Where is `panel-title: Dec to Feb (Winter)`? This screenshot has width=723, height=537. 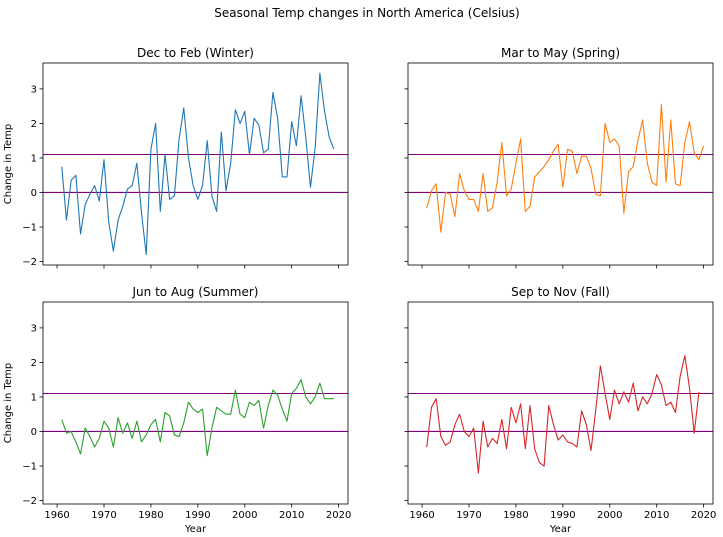 panel-title: Dec to Feb (Winter) is located at coordinates (195, 53).